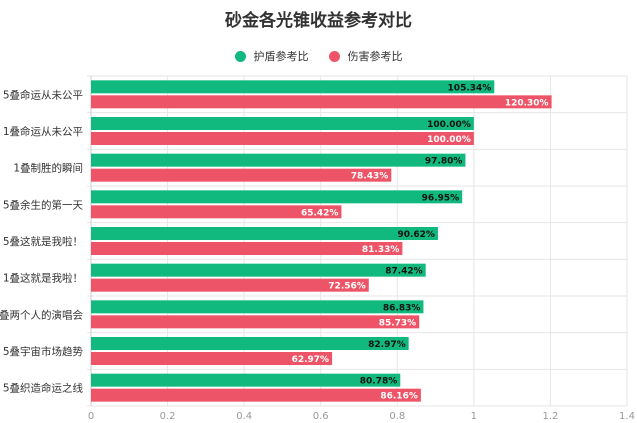 This screenshot has height=423, width=637. Describe the element at coordinates (244, 416) in the screenshot. I see `x-tick-label: 0.4` at that location.